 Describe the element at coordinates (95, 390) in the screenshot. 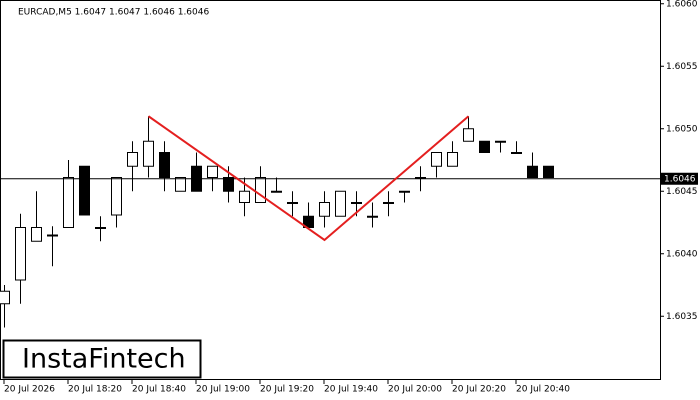

I see `x-tick-label: 20 Jul 18:20` at that location.